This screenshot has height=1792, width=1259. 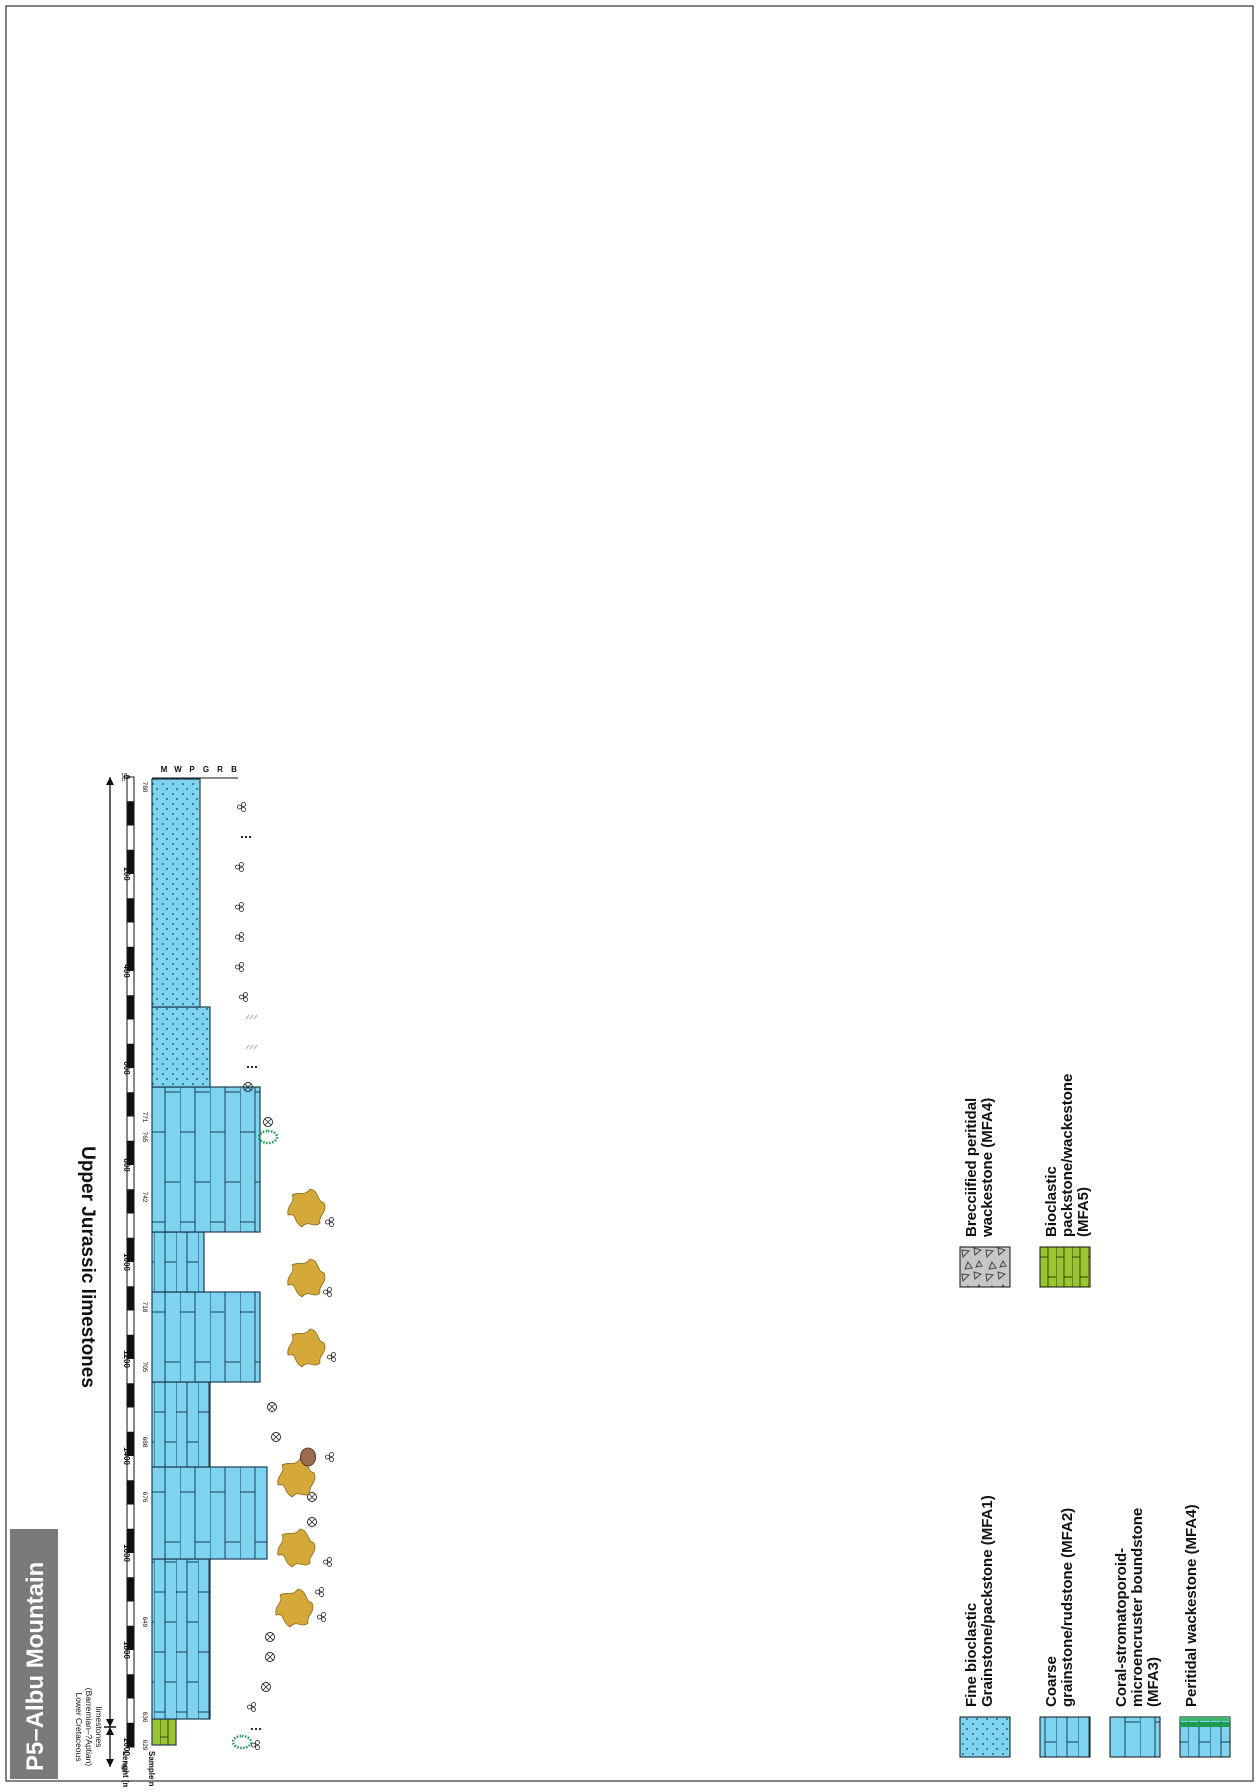 I want to click on length-tick-label: 1000, so click(x=126, y=1262).